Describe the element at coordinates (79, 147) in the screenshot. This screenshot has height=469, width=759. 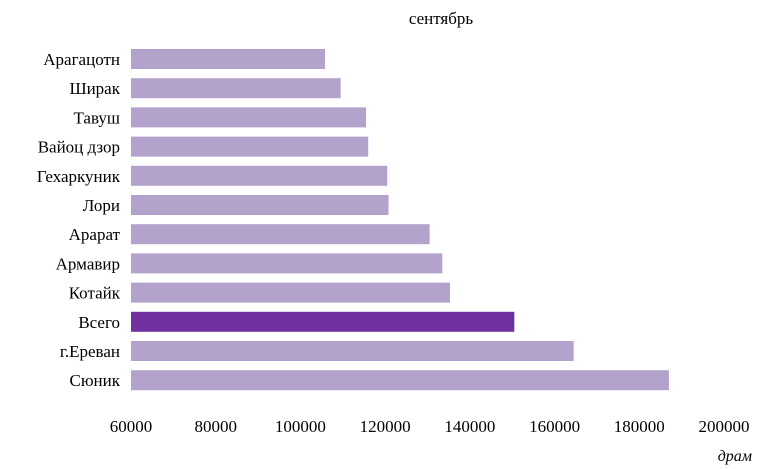
I see `category-label: Вайоц дзор` at that location.